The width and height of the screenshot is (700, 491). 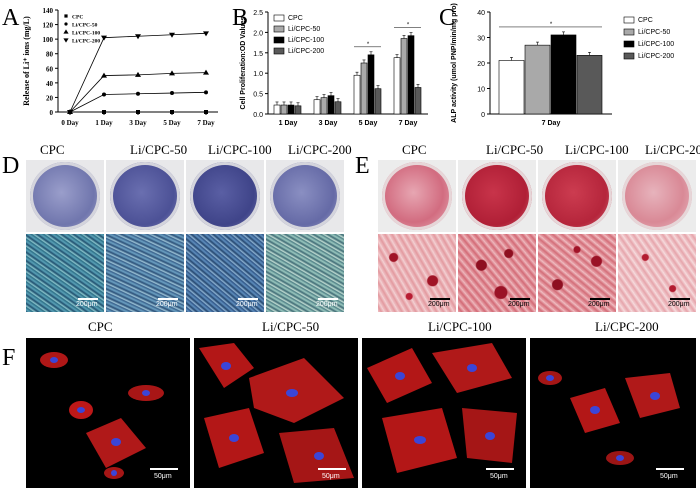 I want to click on legend-label: Li/CPC-50, so click(x=654, y=32).